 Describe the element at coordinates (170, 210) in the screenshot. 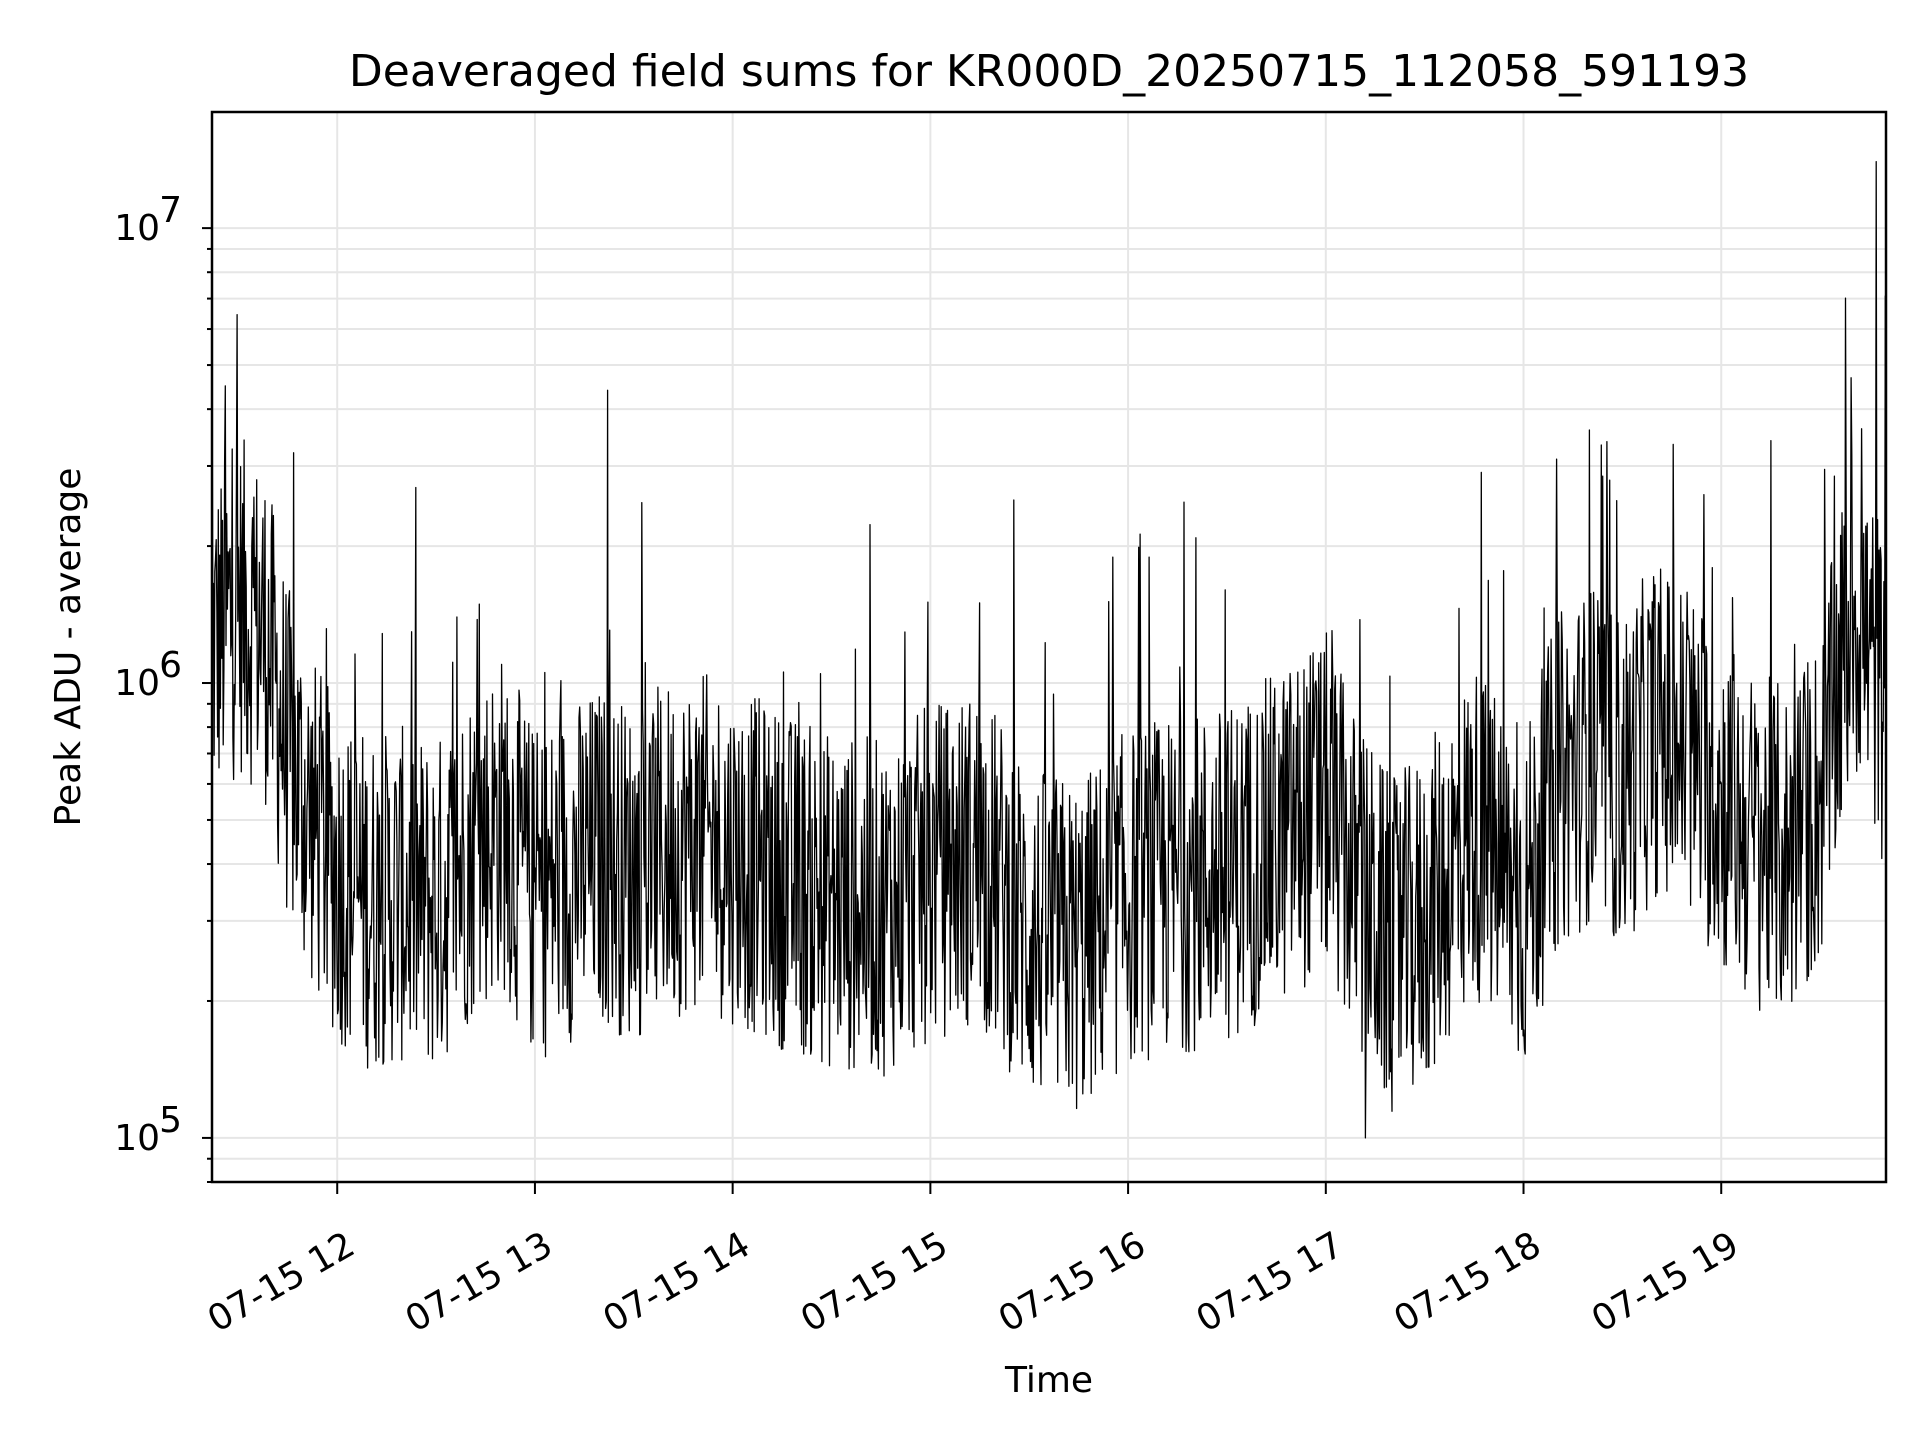

I see `y-tick-exponent: 7` at that location.